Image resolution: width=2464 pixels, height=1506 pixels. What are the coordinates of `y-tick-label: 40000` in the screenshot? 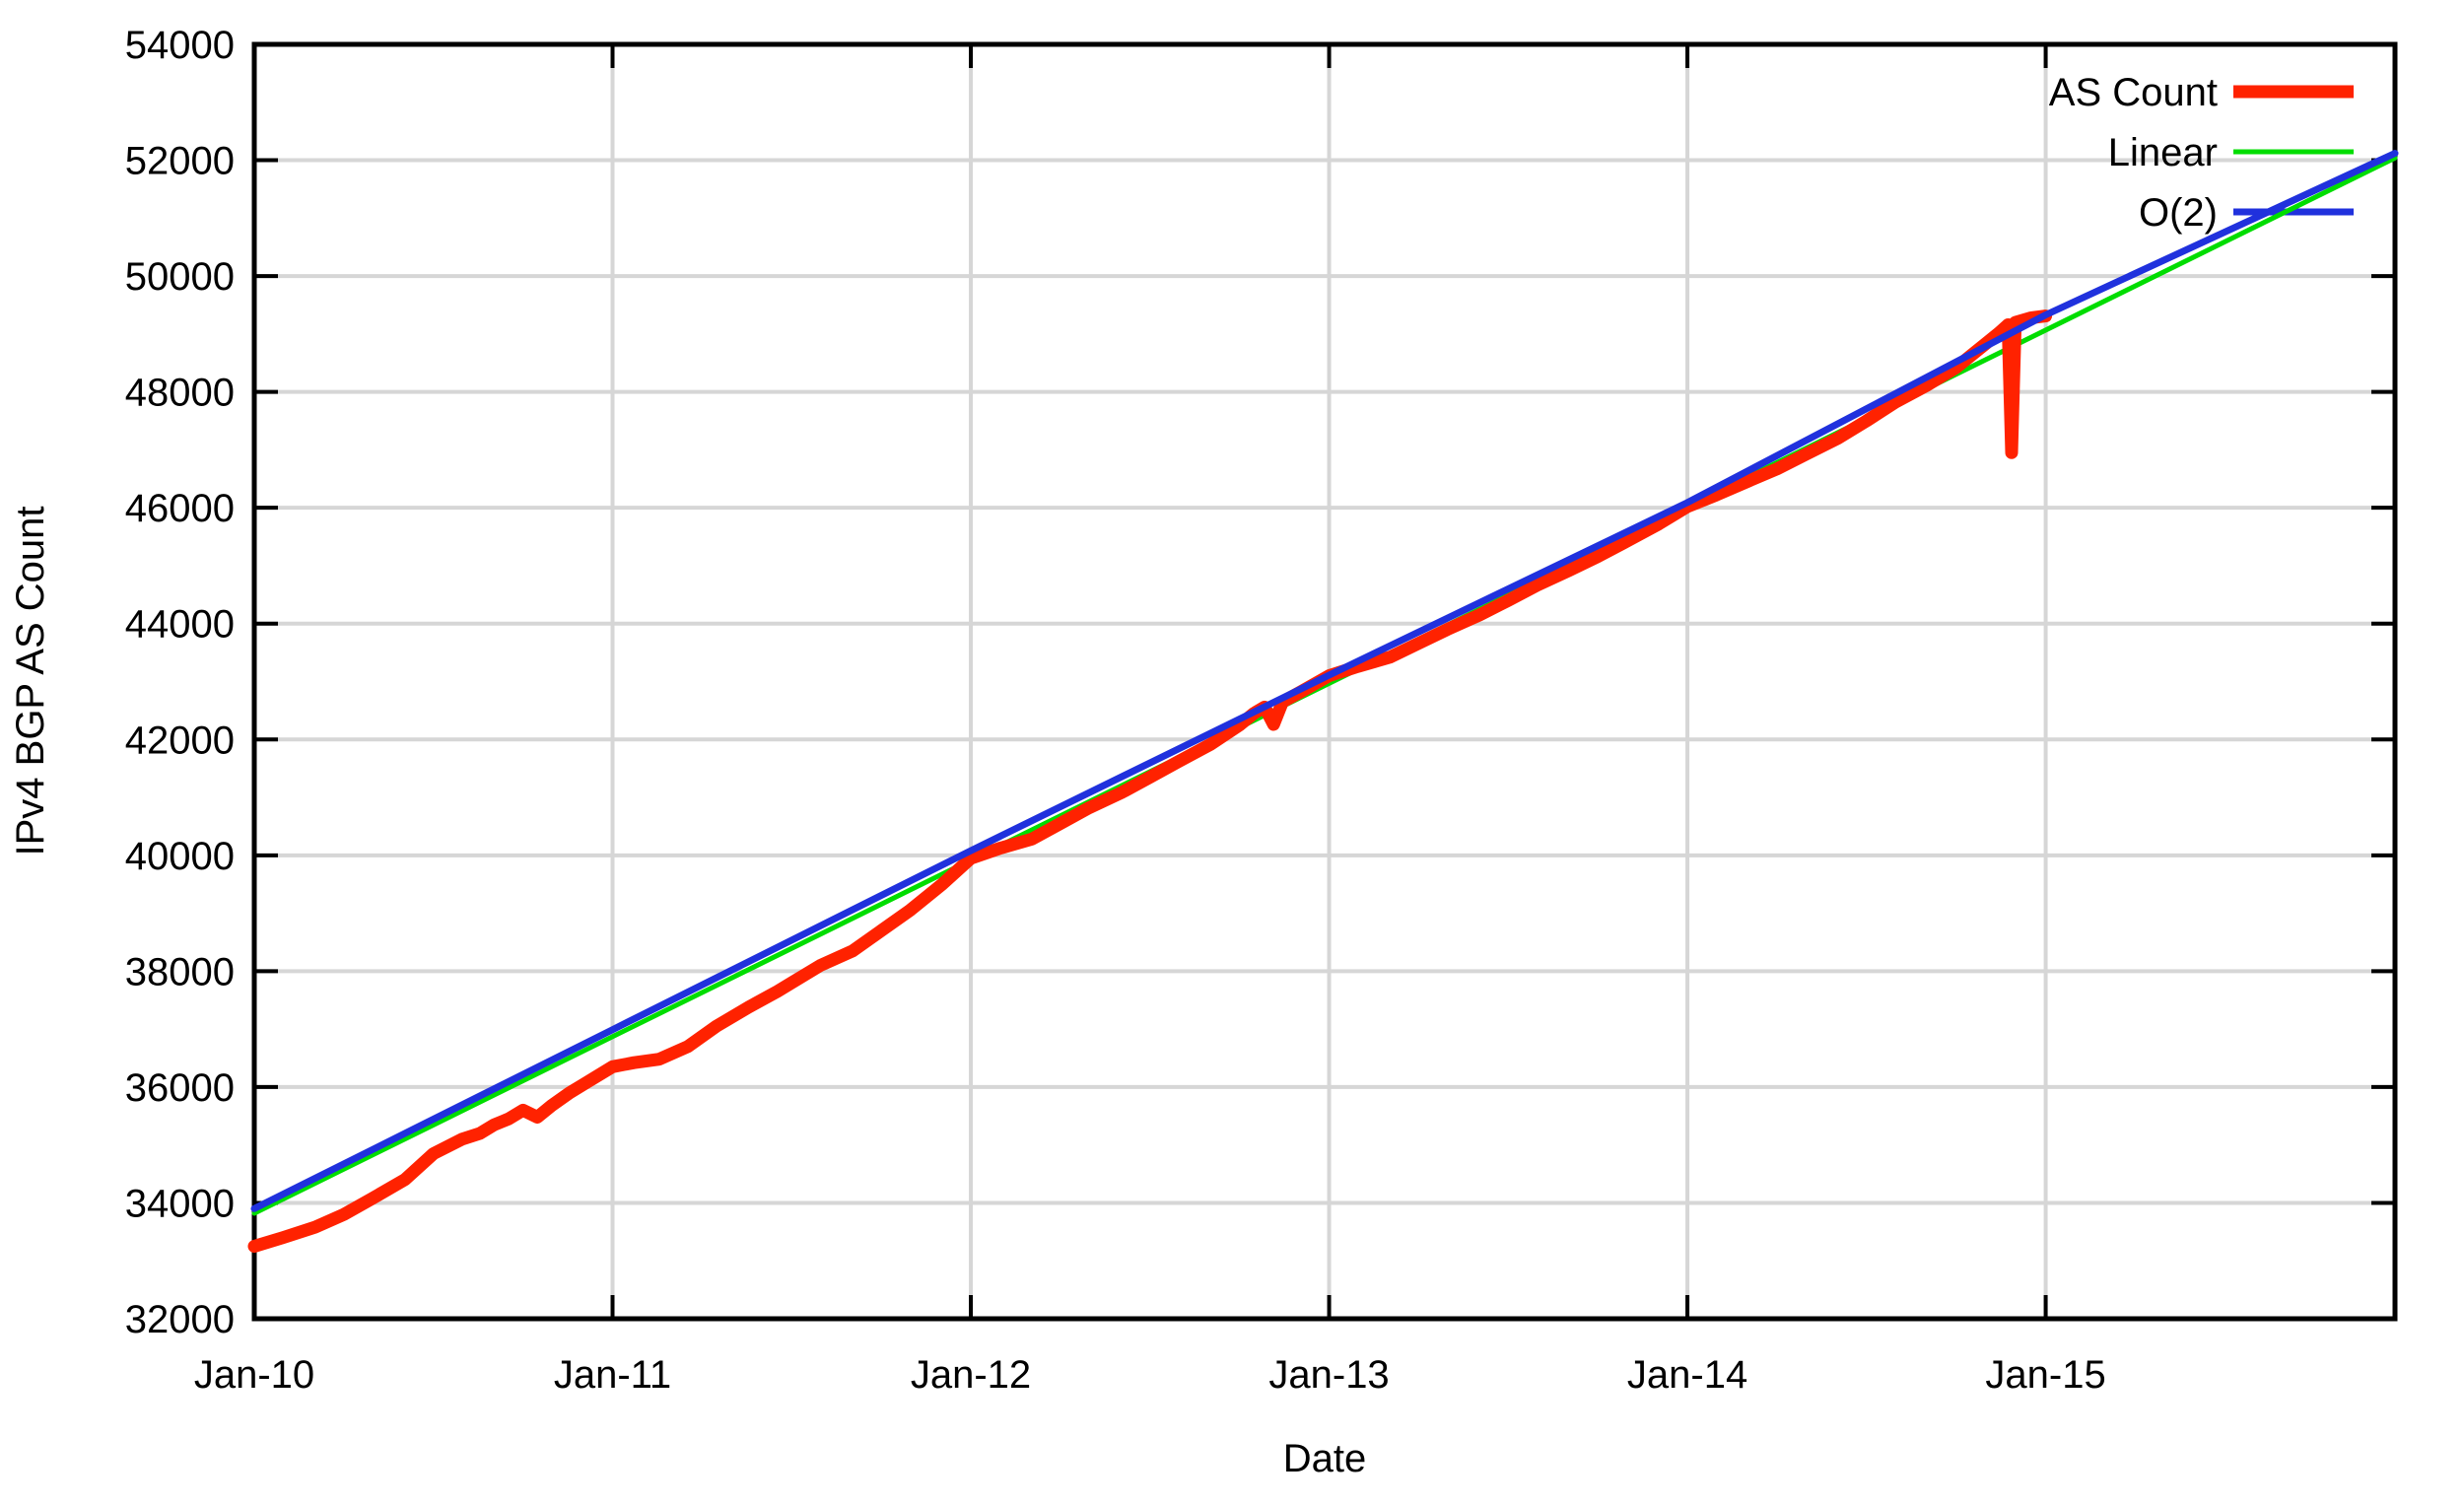 It's located at (180, 856).